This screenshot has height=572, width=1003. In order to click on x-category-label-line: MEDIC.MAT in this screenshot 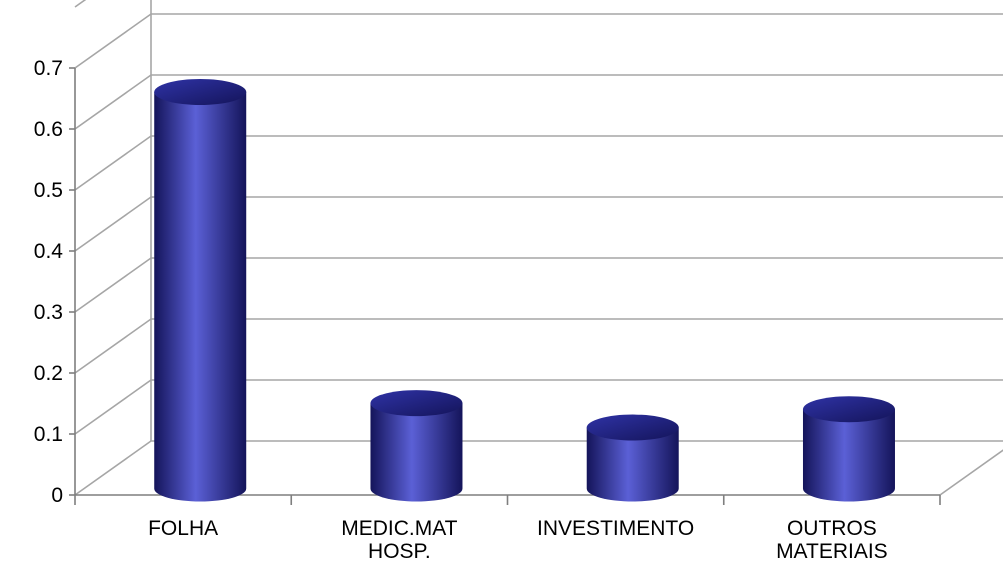, I will do `click(399, 528)`.